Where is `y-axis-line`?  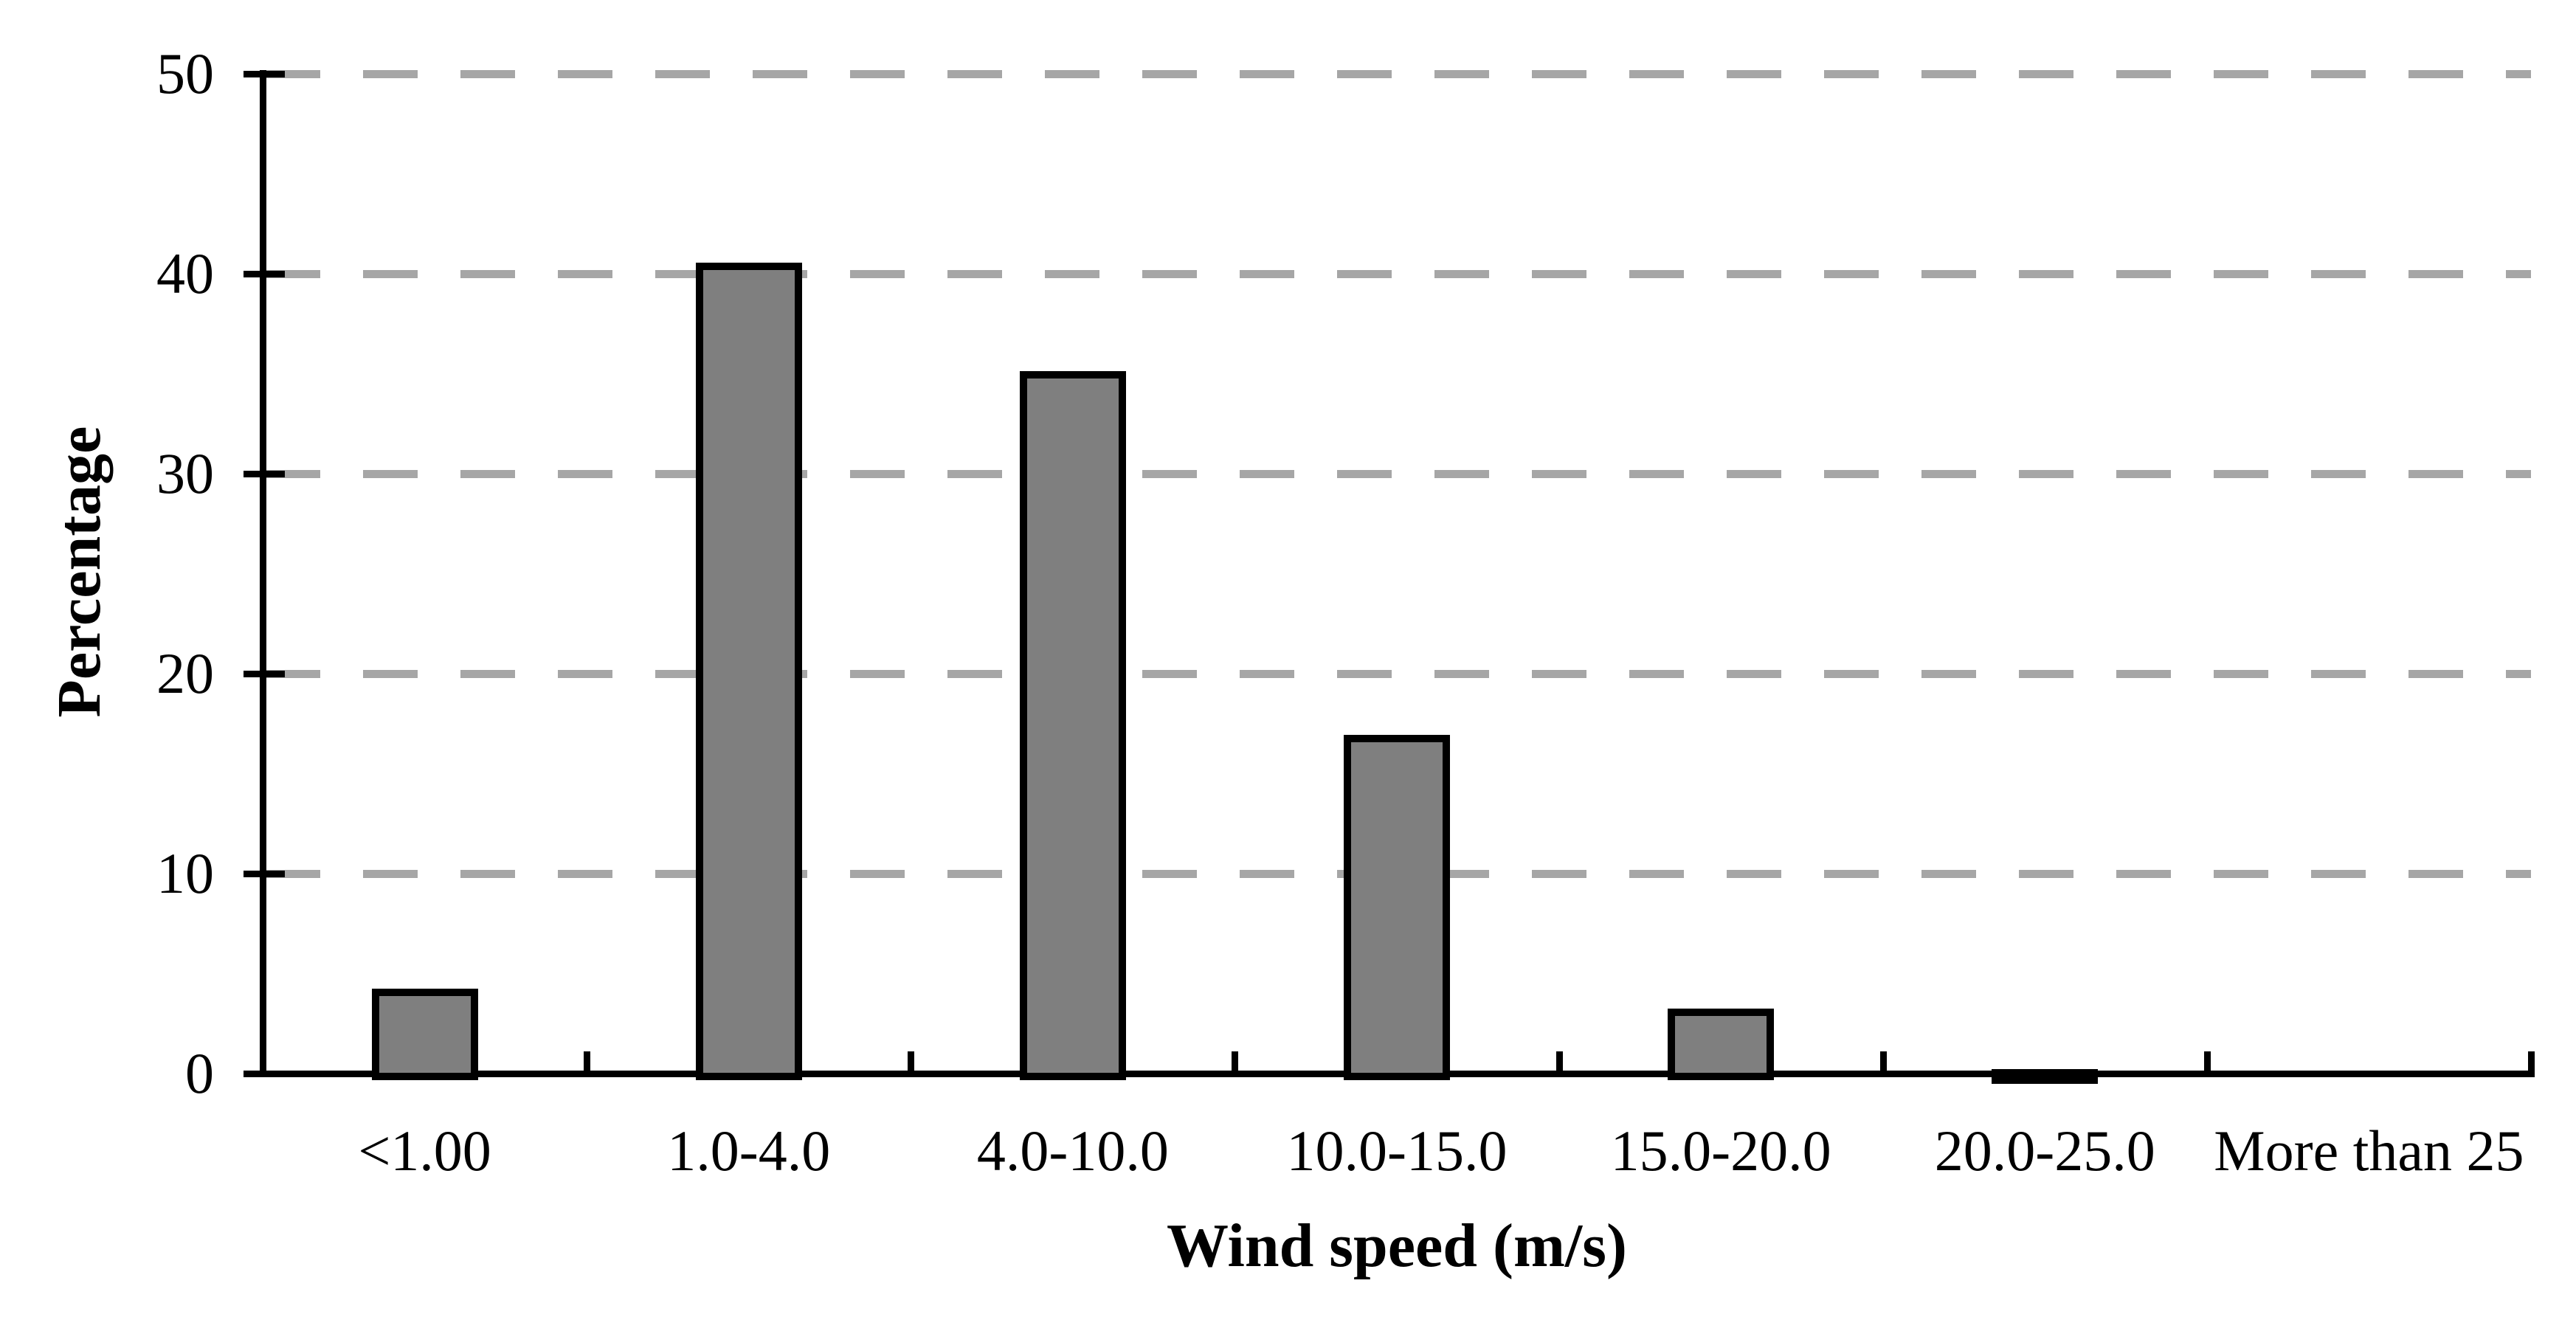
y-axis-line is located at coordinates (263, 573).